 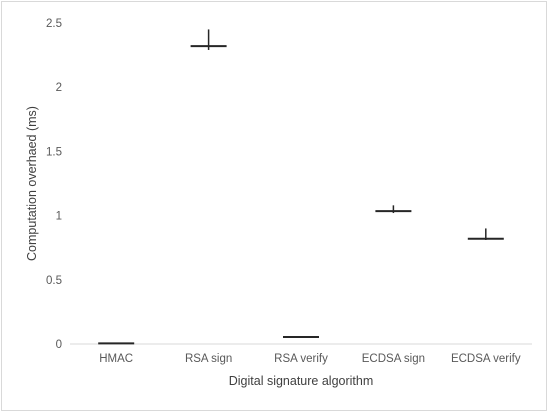 What do you see at coordinates (116, 343) in the screenshot?
I see `data-point-hmac` at bounding box center [116, 343].